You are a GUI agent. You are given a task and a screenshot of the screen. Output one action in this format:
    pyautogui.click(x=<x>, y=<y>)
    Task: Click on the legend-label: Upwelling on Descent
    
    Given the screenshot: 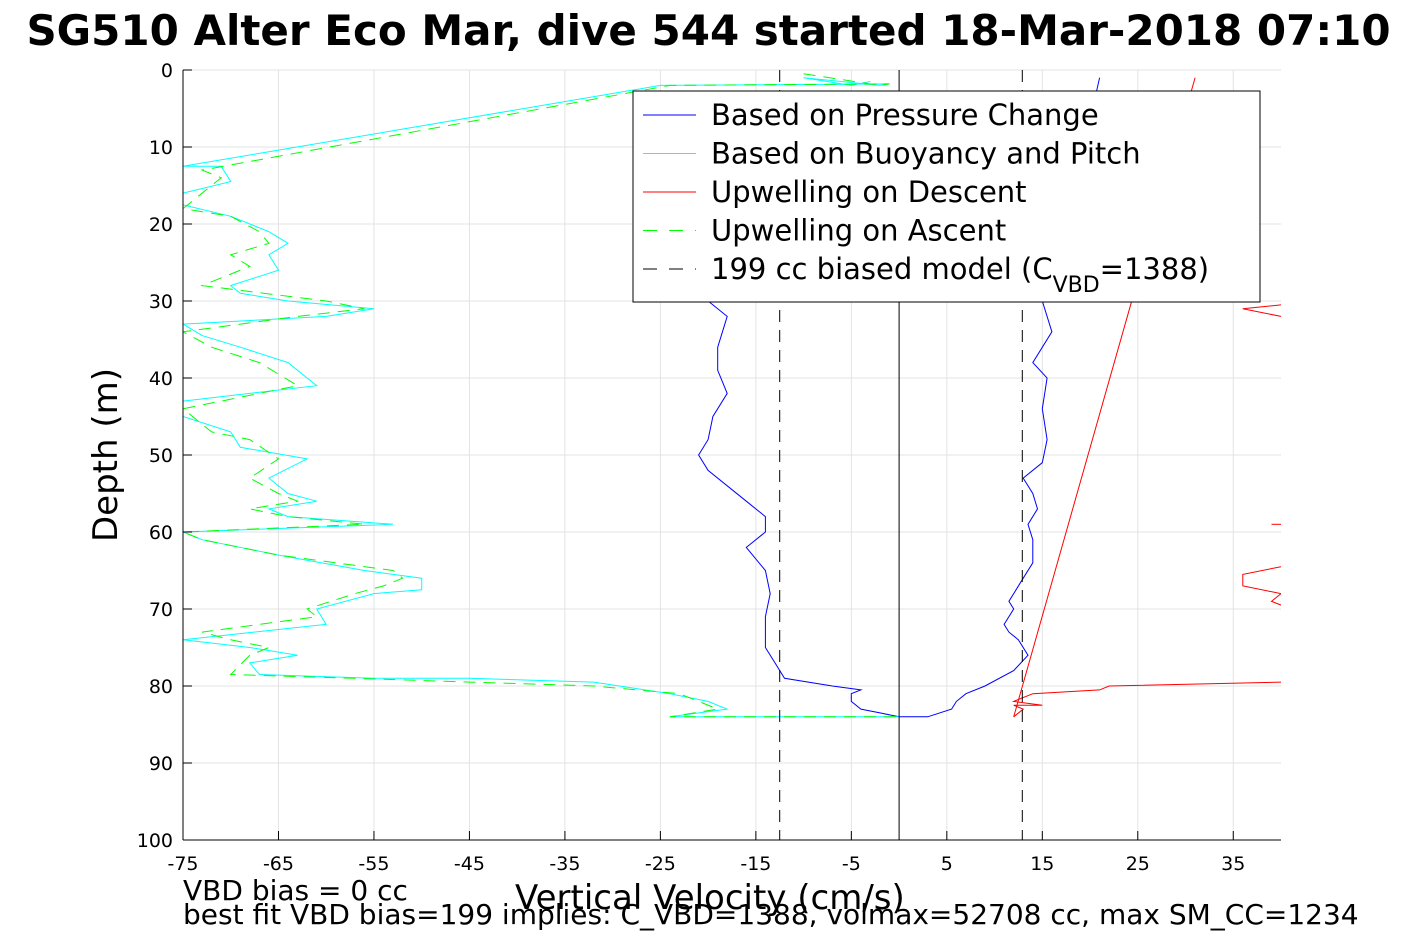 What is the action you would take?
    pyautogui.click(x=869, y=192)
    